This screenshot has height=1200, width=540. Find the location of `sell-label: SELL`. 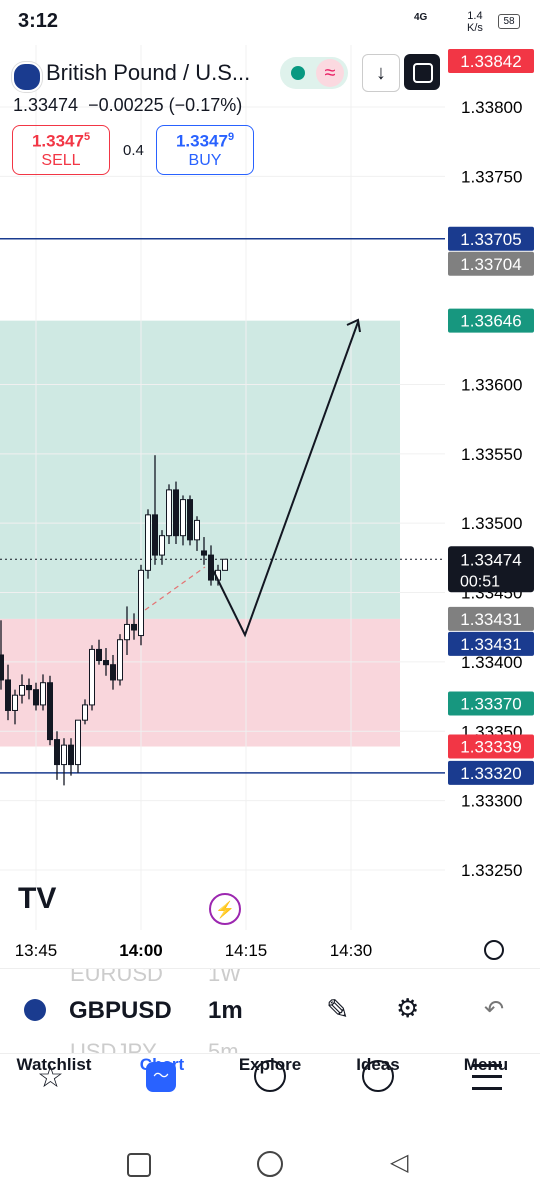

sell-label: SELL is located at coordinates (61, 160).